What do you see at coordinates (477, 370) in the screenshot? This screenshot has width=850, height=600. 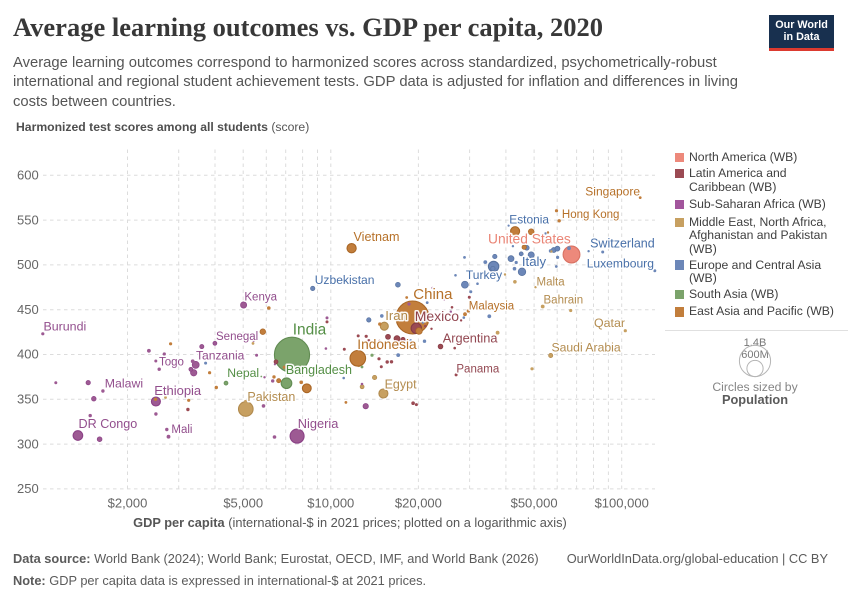 I see `svg-text: Panama` at bounding box center [477, 370].